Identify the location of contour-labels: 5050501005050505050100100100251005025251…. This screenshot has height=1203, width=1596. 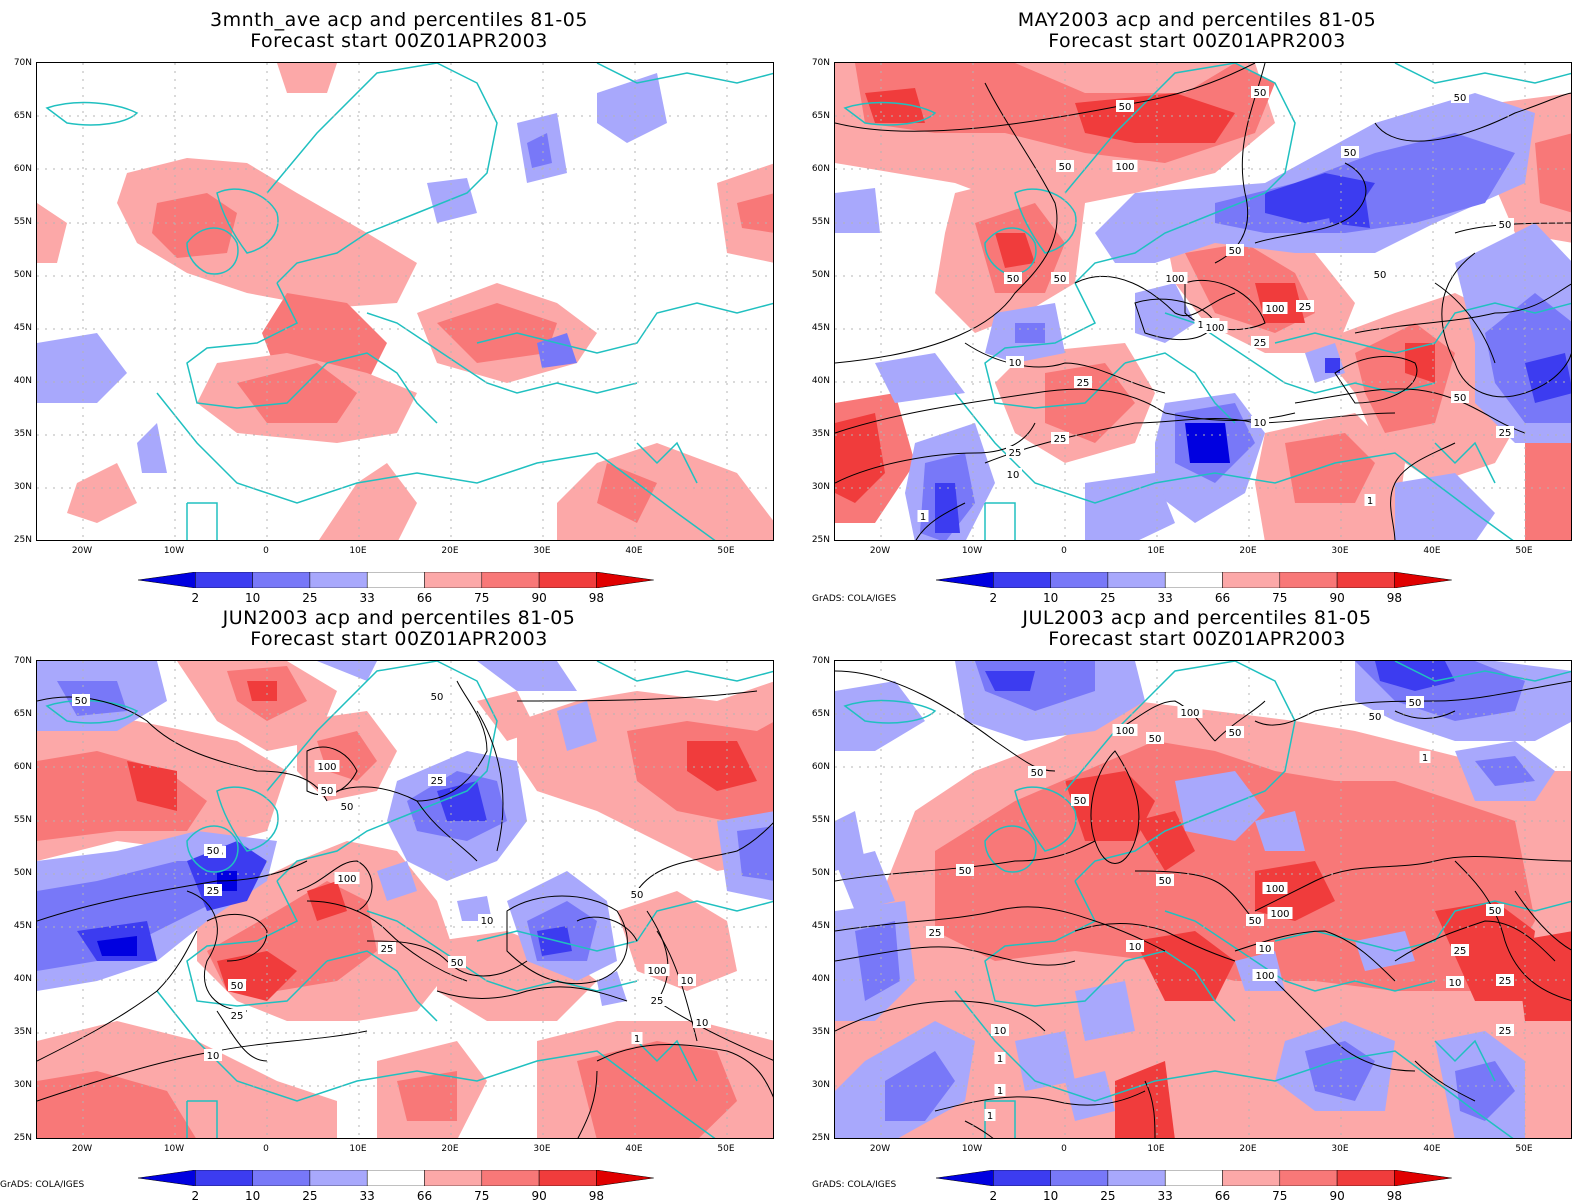
(1215, 304).